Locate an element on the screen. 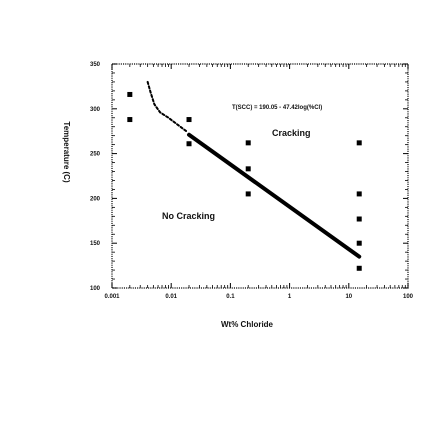 This screenshot has height=431, width=434. y-tick-label: 300 is located at coordinates (95, 110).